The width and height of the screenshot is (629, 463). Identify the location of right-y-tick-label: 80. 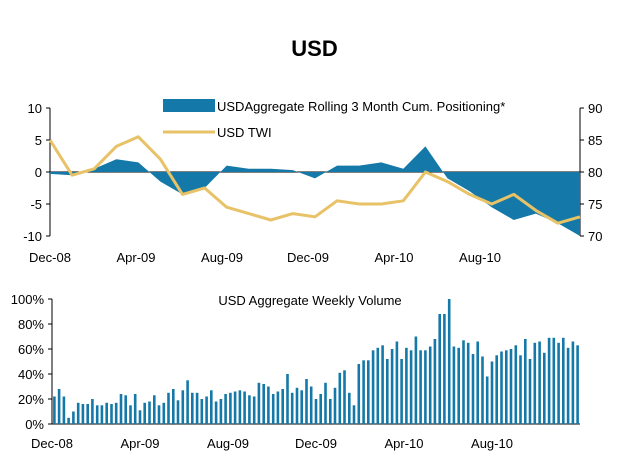
(595, 172).